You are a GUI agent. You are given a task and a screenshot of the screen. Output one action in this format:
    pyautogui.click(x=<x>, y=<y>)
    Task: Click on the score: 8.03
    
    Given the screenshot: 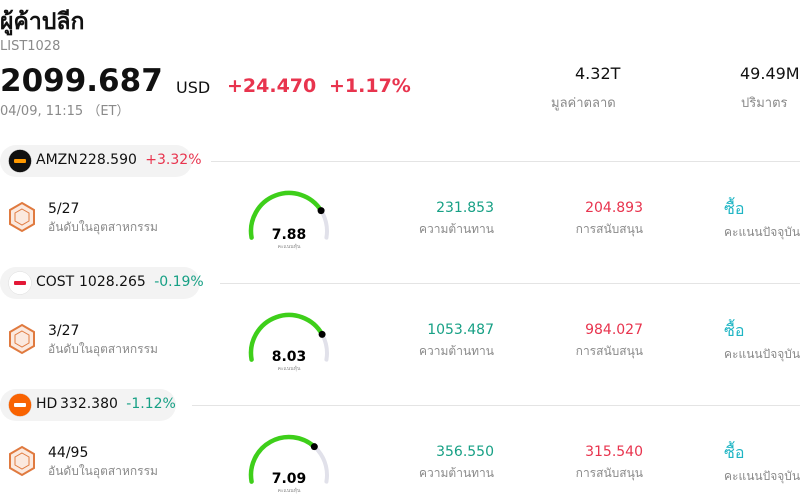 What is the action you would take?
    pyautogui.click(x=289, y=357)
    